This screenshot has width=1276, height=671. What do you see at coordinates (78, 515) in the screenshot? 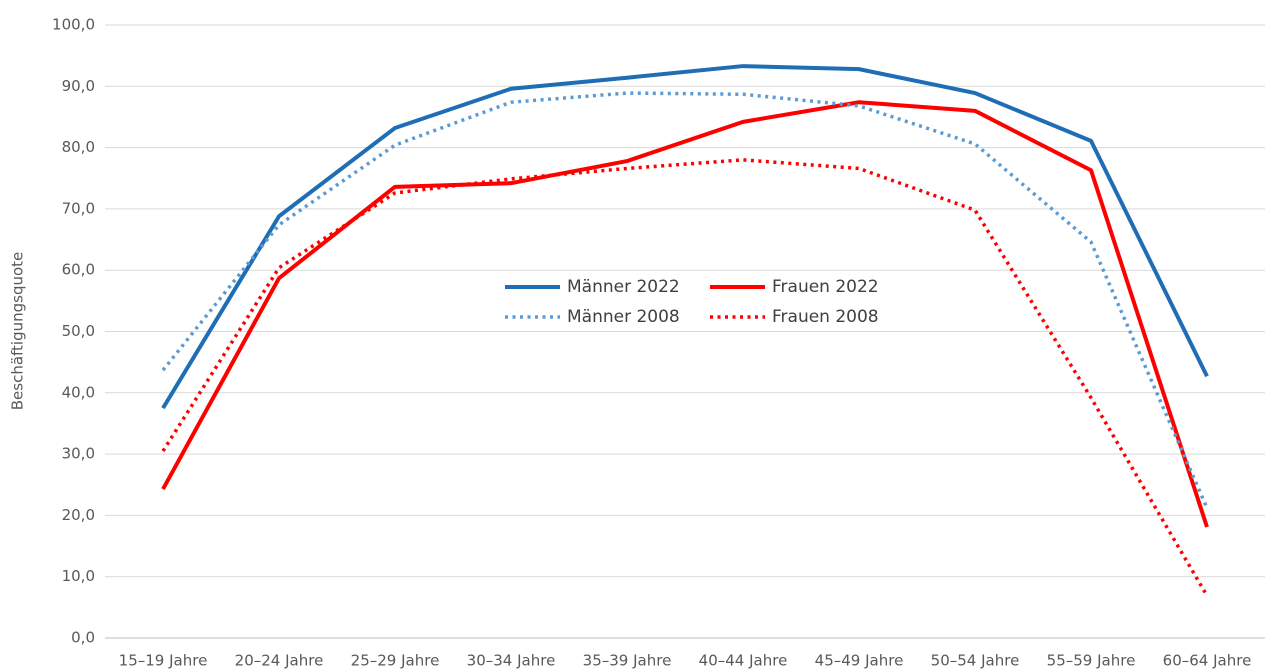
I see `y-tick-label: 20,0` at bounding box center [78, 515].